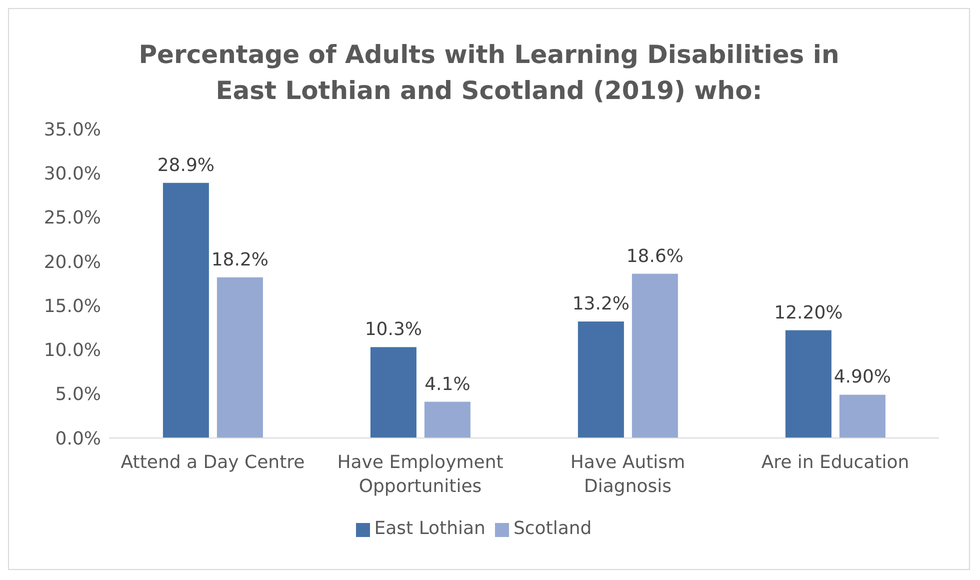  I want to click on x-tick-label: Have Autism Diagnosis, so click(628, 474).